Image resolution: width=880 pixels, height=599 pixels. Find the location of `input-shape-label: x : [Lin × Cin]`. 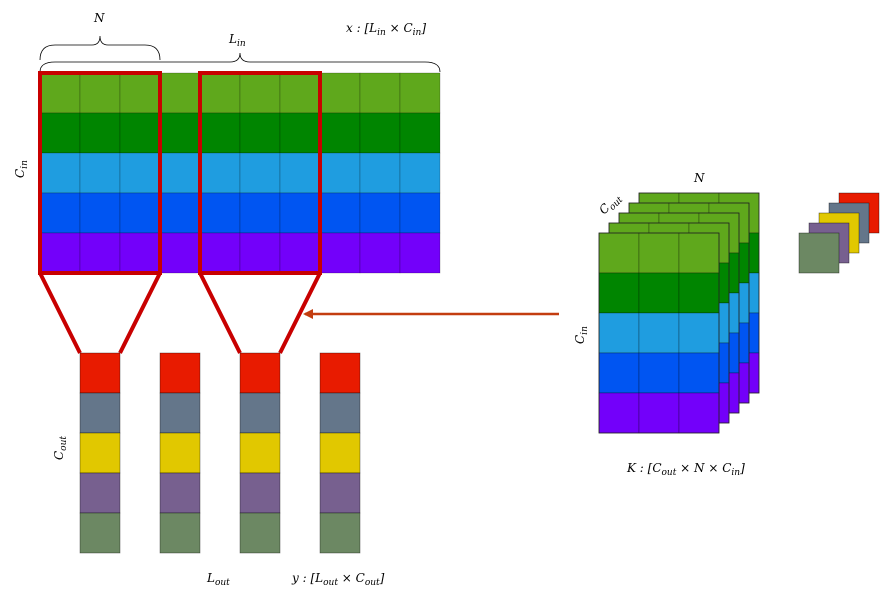

input-shape-label: x : [Lin × Cin] is located at coordinates (386, 29).